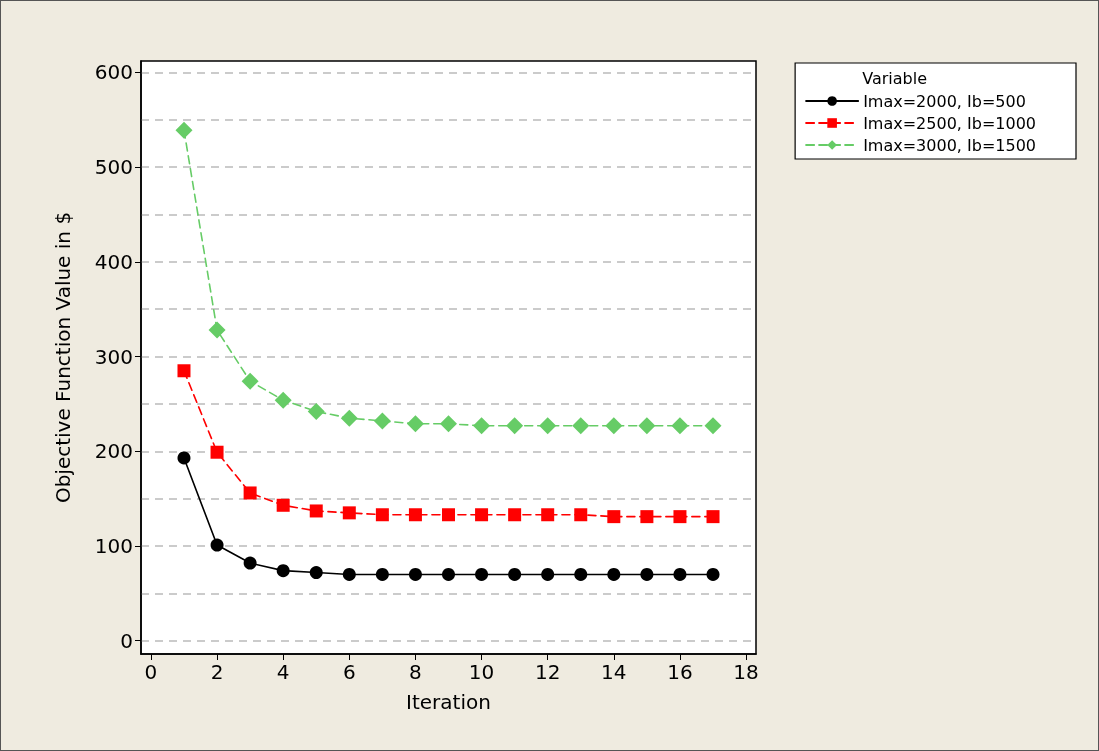  Describe the element at coordinates (415, 672) in the screenshot. I see `x-tick-label: 8` at that location.